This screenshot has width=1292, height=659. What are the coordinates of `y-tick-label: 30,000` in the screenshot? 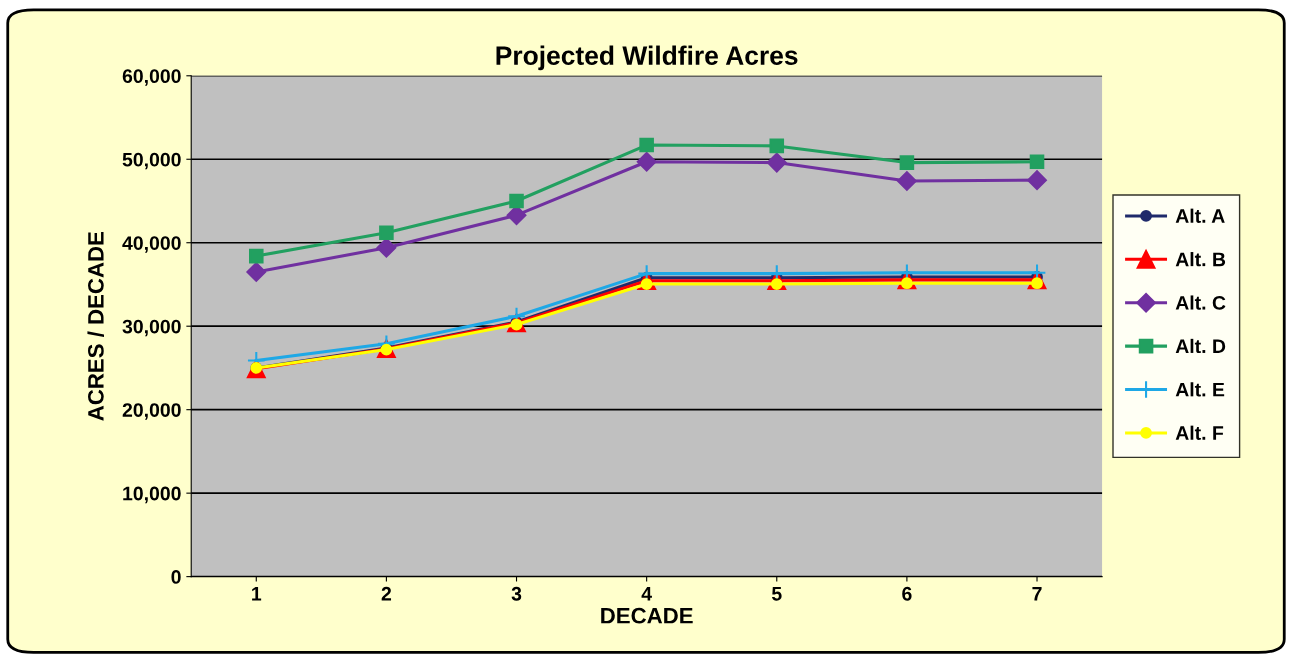 It's located at (151, 328).